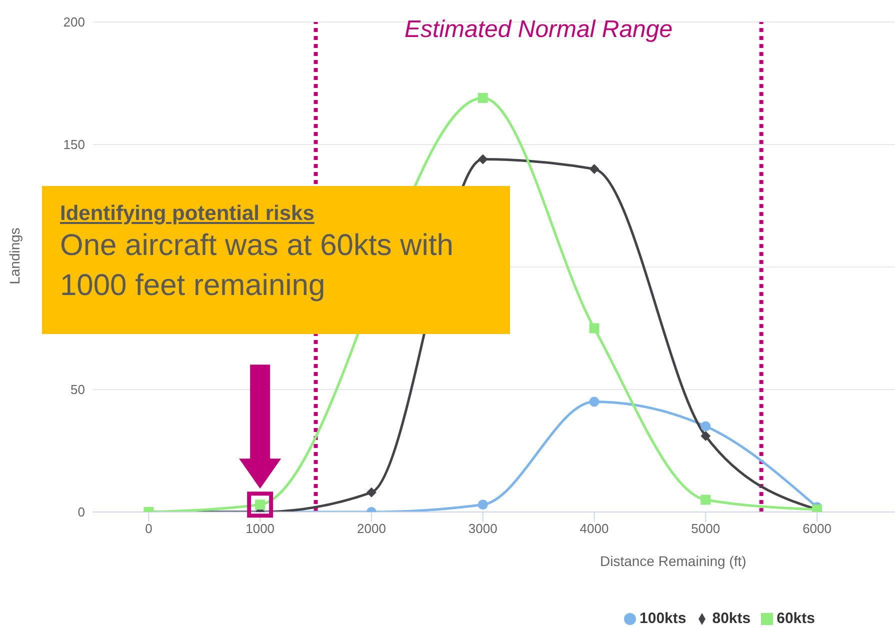  I want to click on y-tick-label: 150, so click(74, 144).